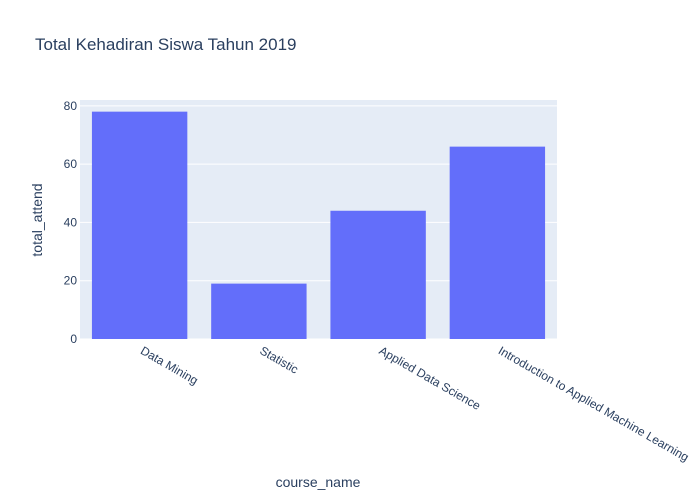  Describe the element at coordinates (71, 164) in the screenshot. I see `y-tick-label: 60` at that location.